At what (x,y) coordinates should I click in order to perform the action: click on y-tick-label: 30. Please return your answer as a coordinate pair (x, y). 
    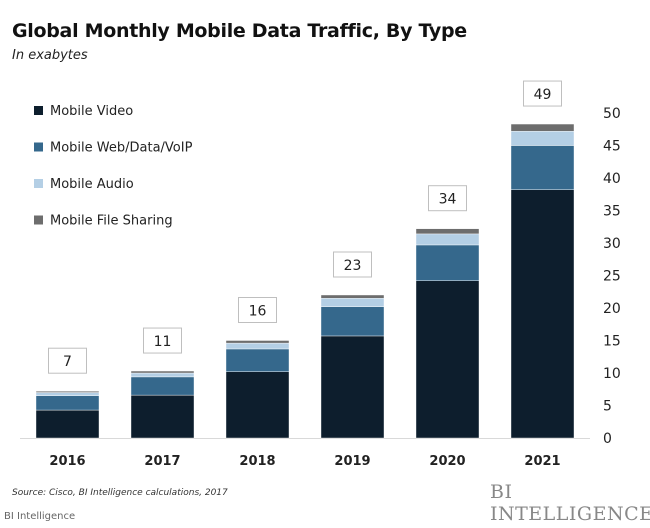
    Looking at the image, I should click on (612, 244).